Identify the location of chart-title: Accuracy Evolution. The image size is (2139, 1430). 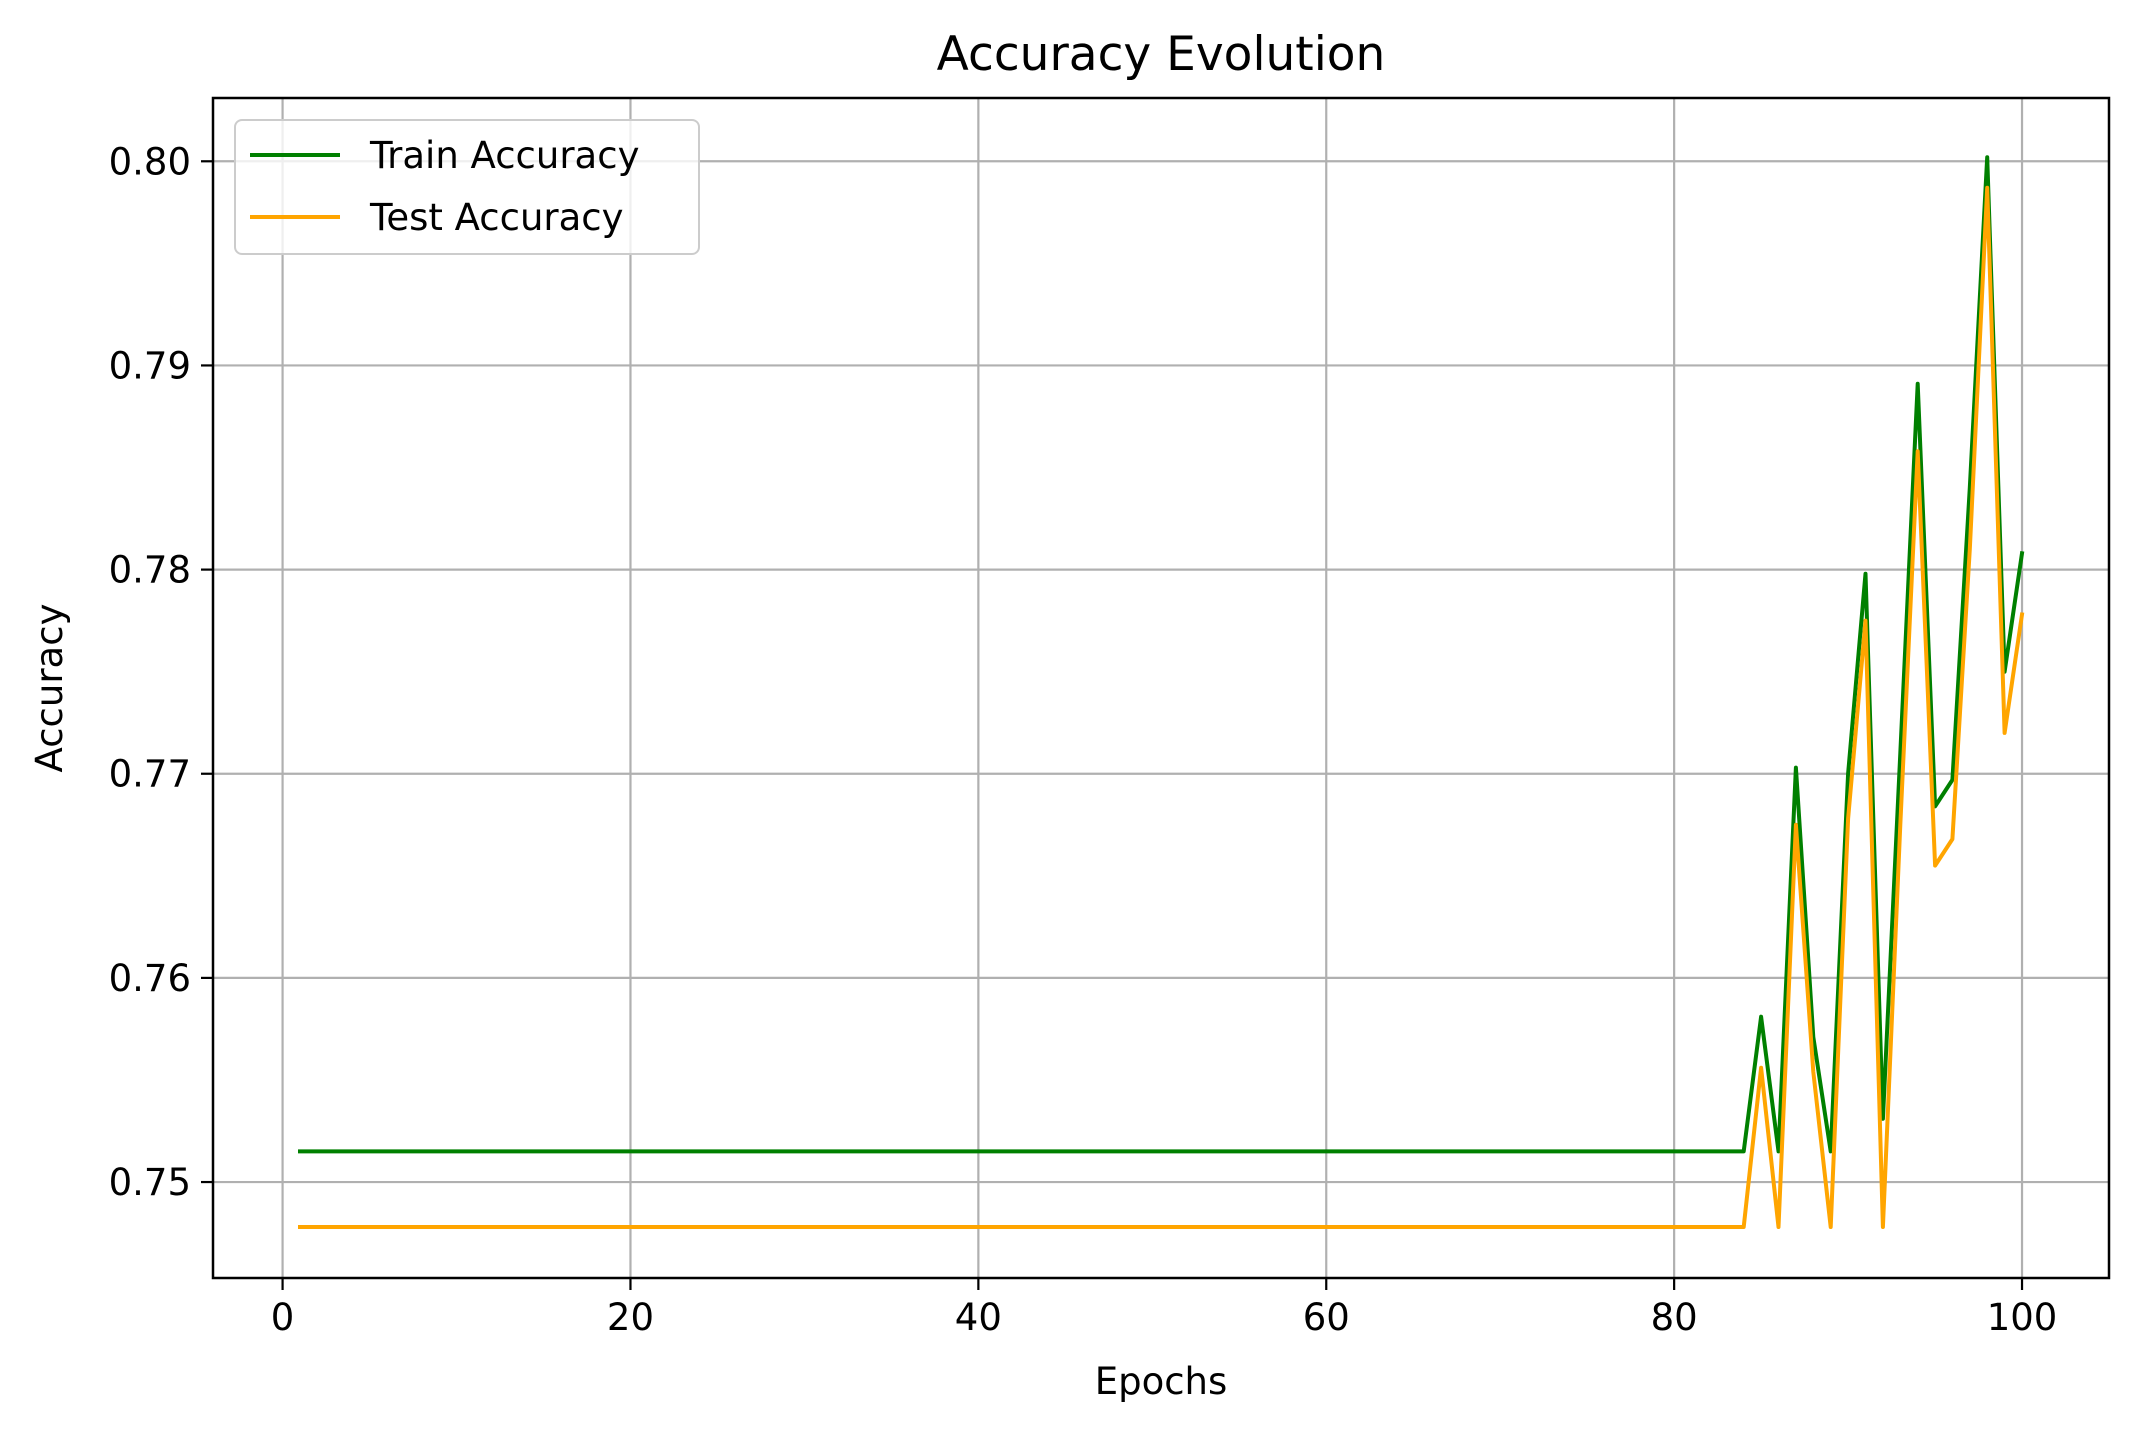
(1161, 54).